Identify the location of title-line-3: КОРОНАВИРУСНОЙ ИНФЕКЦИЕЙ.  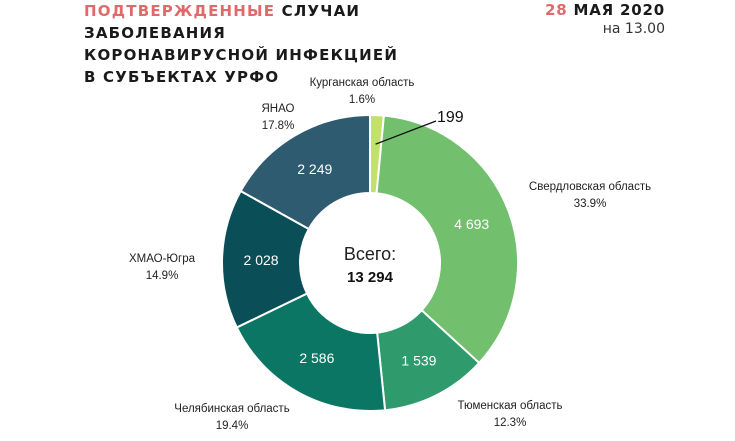
(241, 55).